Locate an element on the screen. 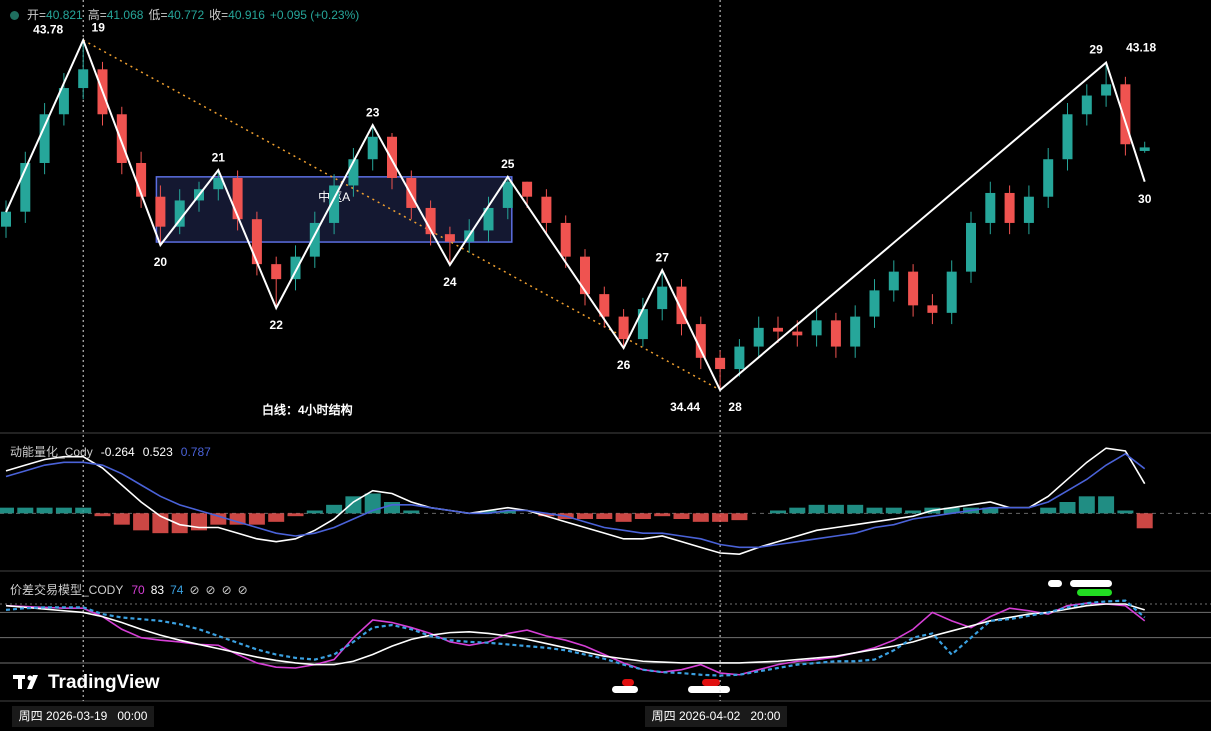 The width and height of the screenshot is (1211, 731). legend-value: 74 is located at coordinates (177, 590).